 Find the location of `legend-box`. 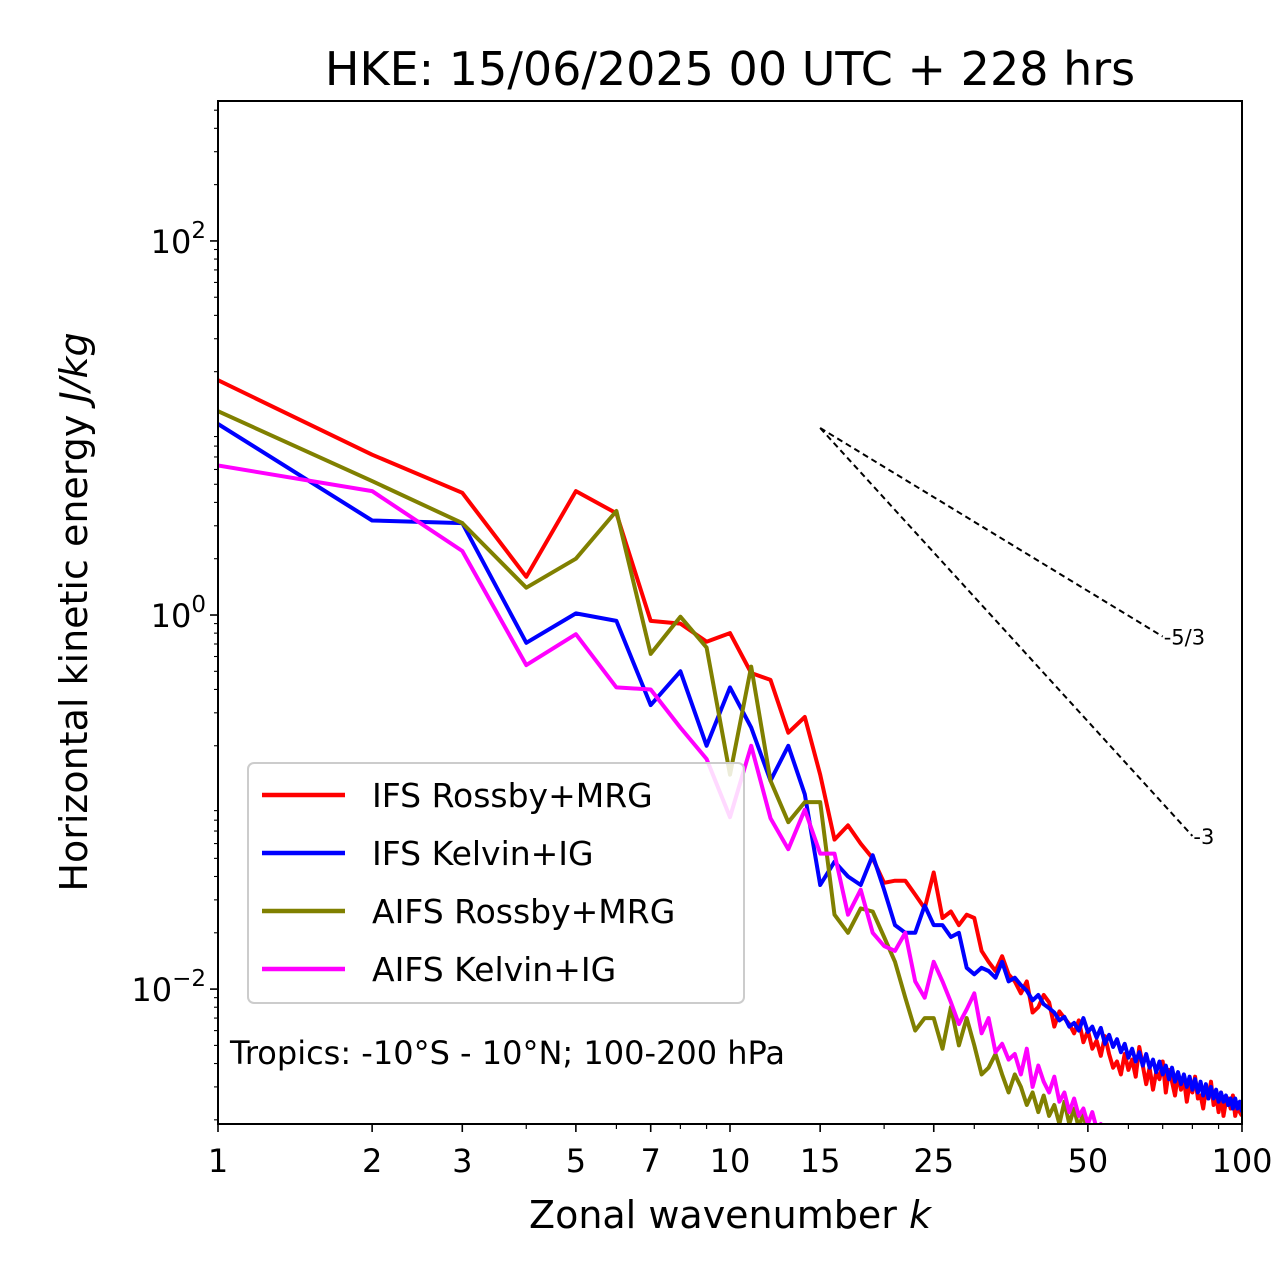

legend-box is located at coordinates (496, 883).